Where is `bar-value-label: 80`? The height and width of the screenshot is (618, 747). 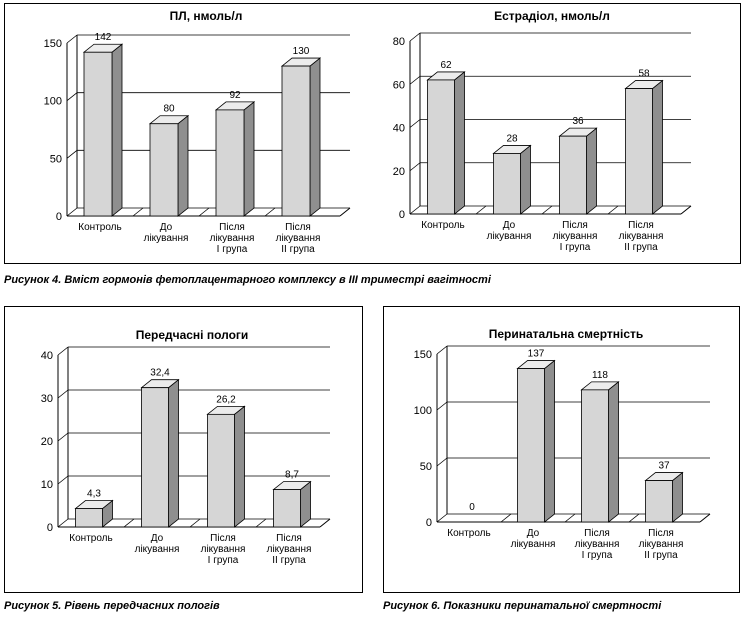 bar-value-label: 80 is located at coordinates (169, 109).